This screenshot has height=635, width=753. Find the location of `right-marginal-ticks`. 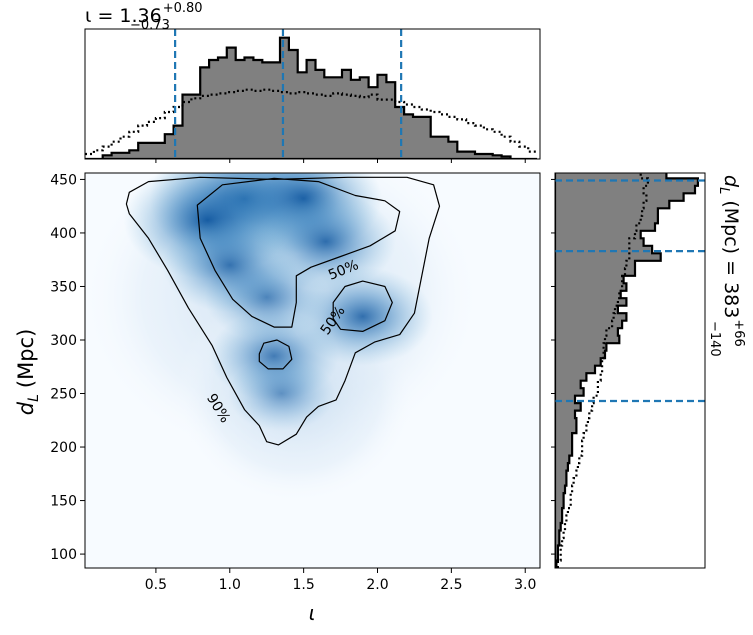

right-marginal-ticks is located at coordinates (553, 366).